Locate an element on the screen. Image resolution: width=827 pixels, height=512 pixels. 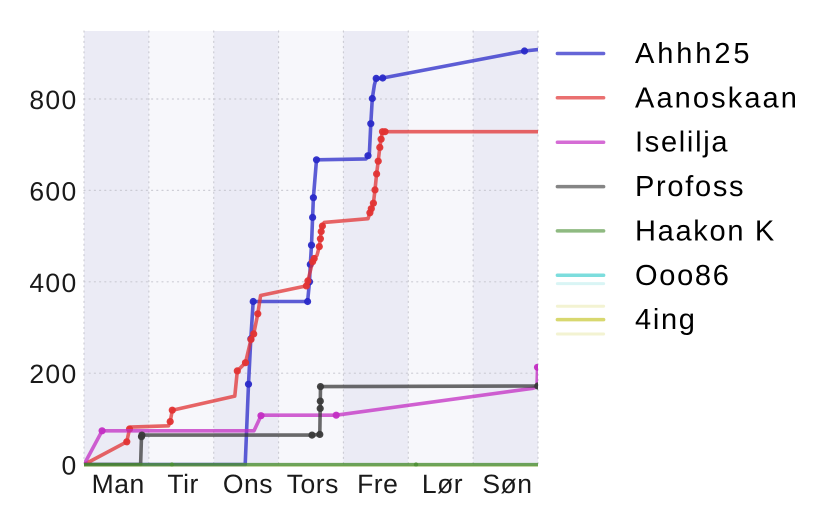
svg-text: Fre is located at coordinates (377, 484).